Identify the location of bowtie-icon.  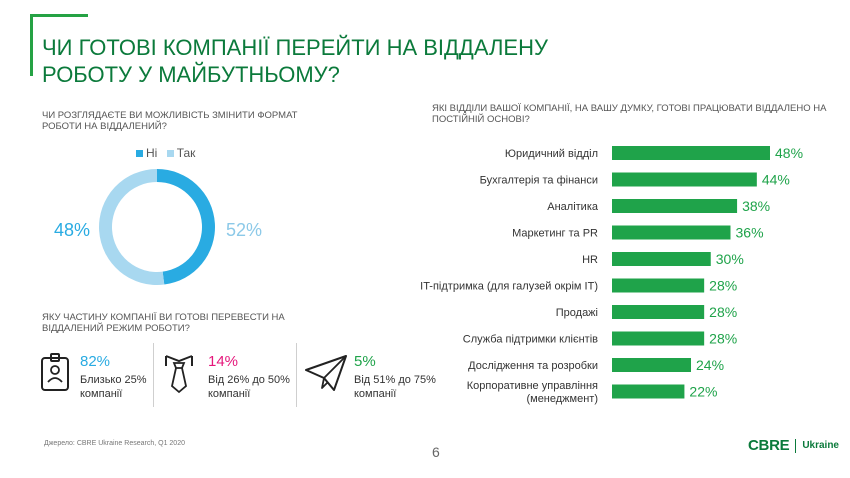
(179, 374).